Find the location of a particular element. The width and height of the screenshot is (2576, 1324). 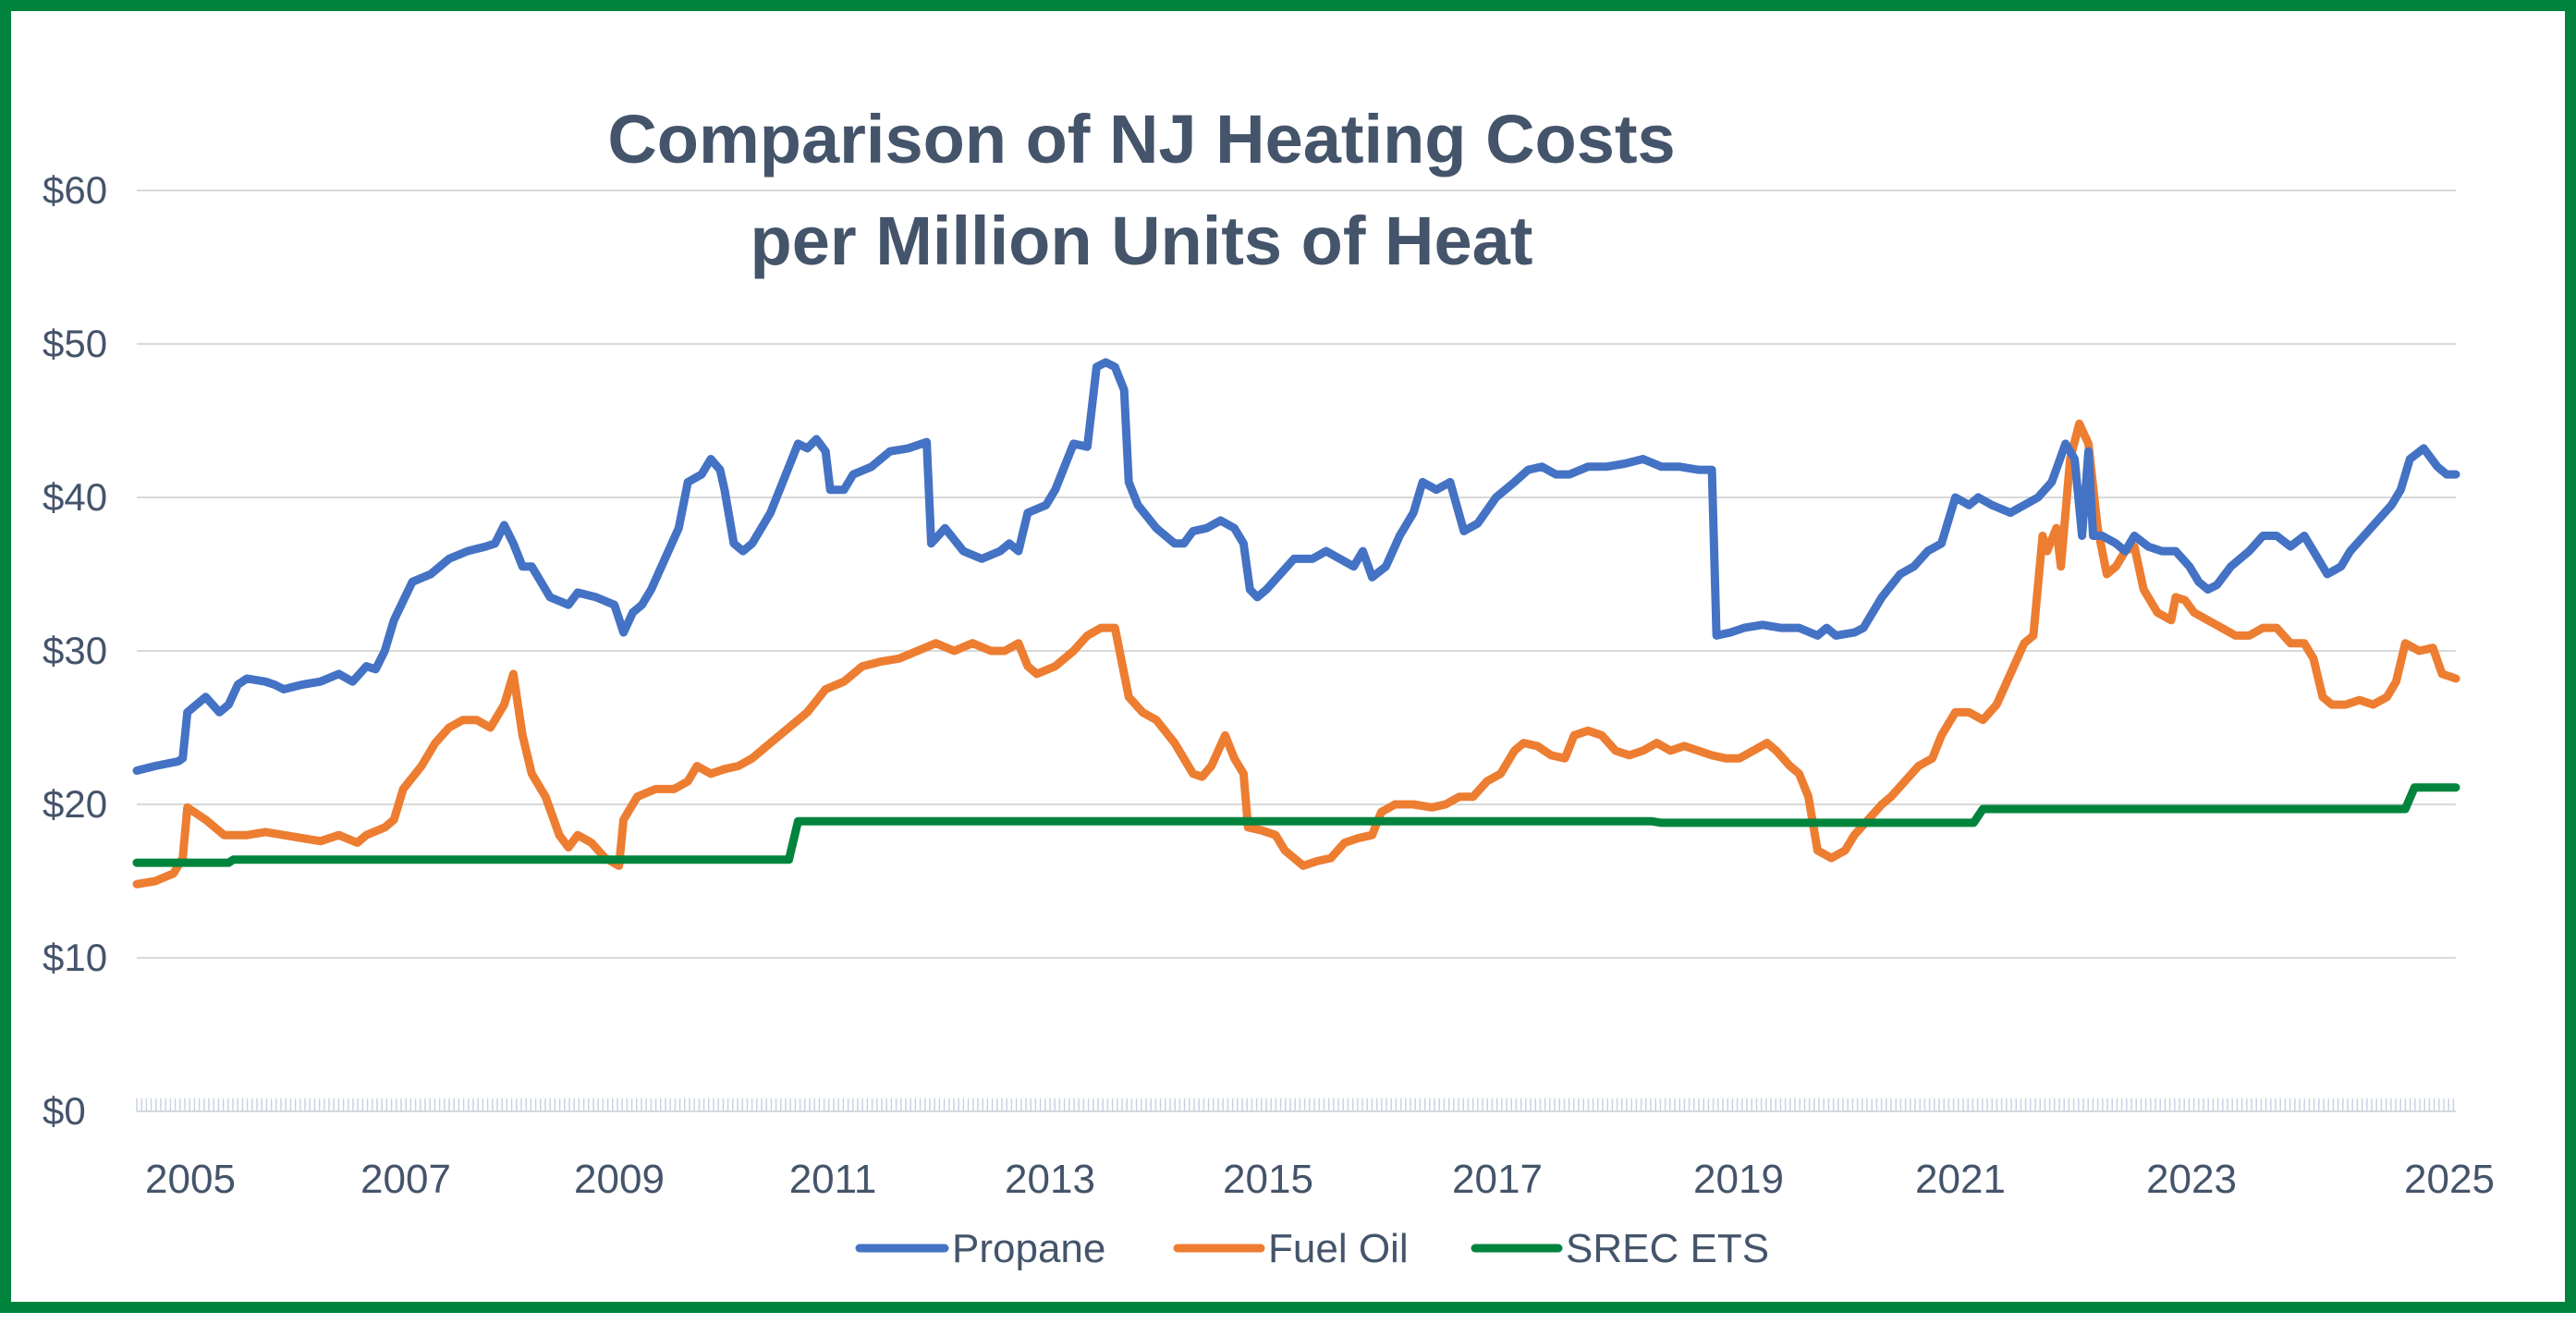

legend-label-propane: Propane is located at coordinates (1028, 1249).